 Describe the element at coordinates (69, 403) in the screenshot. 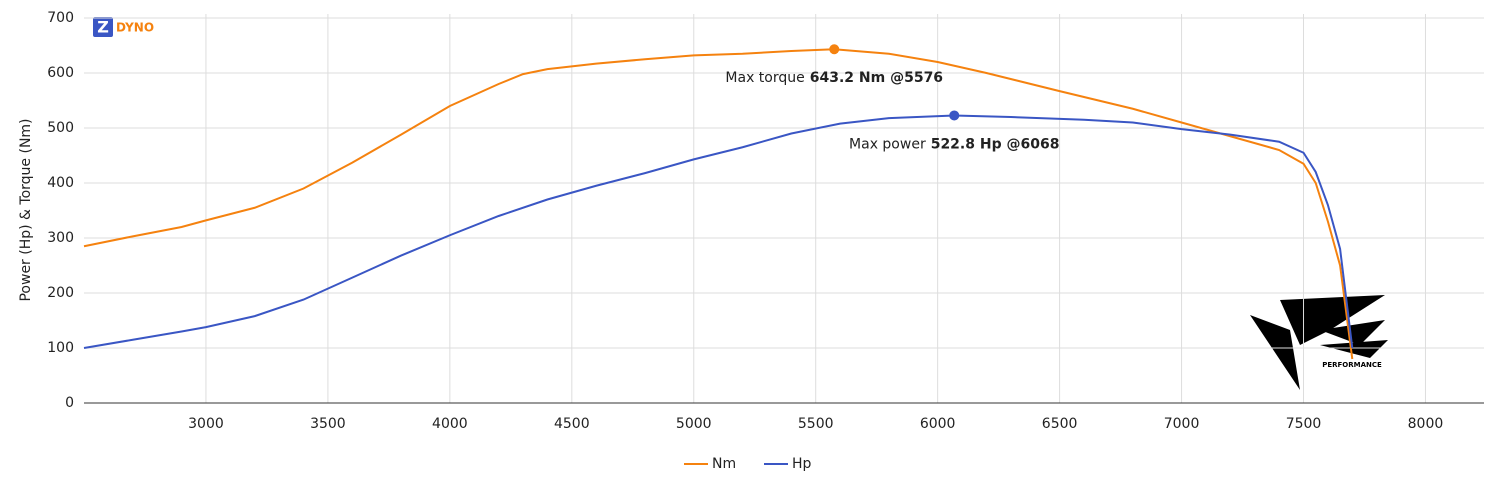

I see `y-tick-label: 0` at that location.